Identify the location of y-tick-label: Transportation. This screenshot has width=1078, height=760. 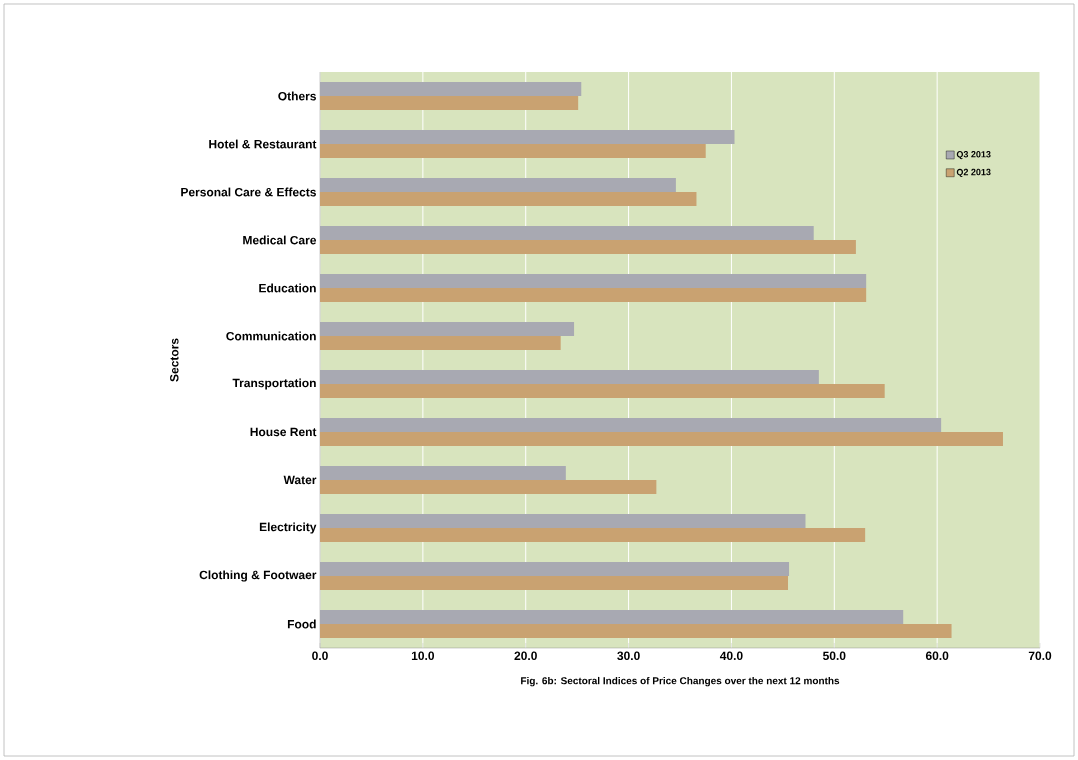
(274, 384).